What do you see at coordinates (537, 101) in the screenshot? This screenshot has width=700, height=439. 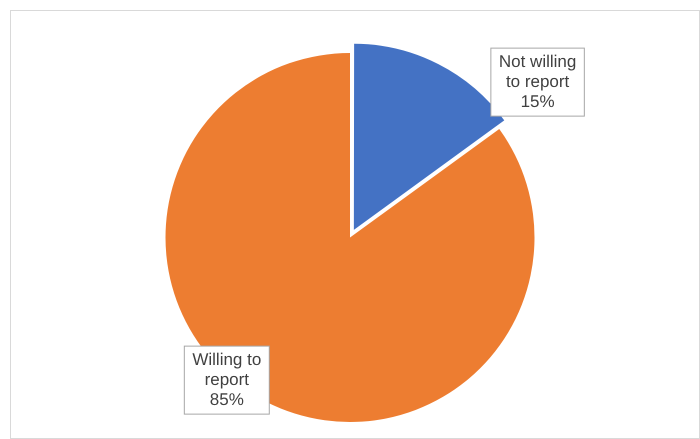 I see `data-label: 15%` at bounding box center [537, 101].